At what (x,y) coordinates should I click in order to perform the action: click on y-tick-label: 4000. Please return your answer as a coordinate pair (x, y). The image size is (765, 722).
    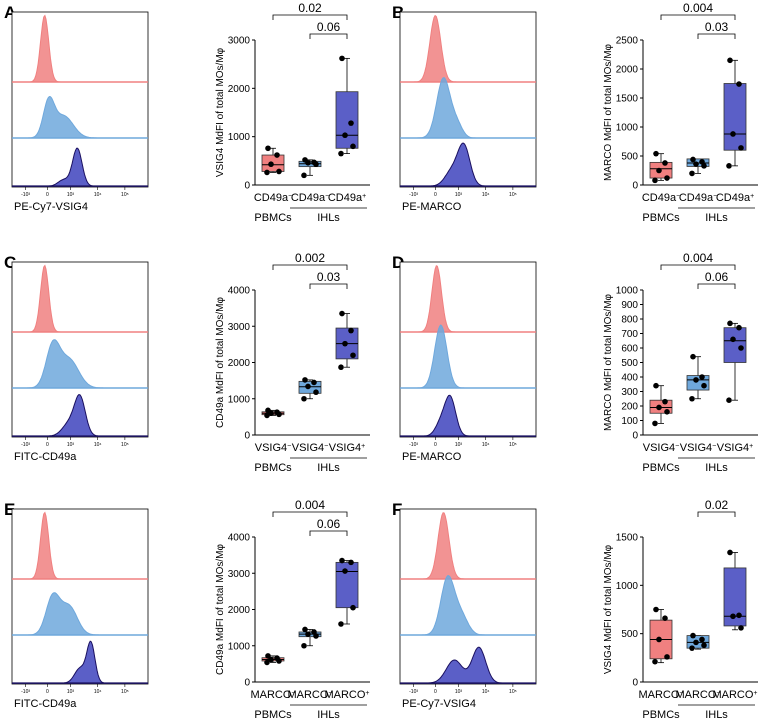
    Looking at the image, I should click on (239, 291).